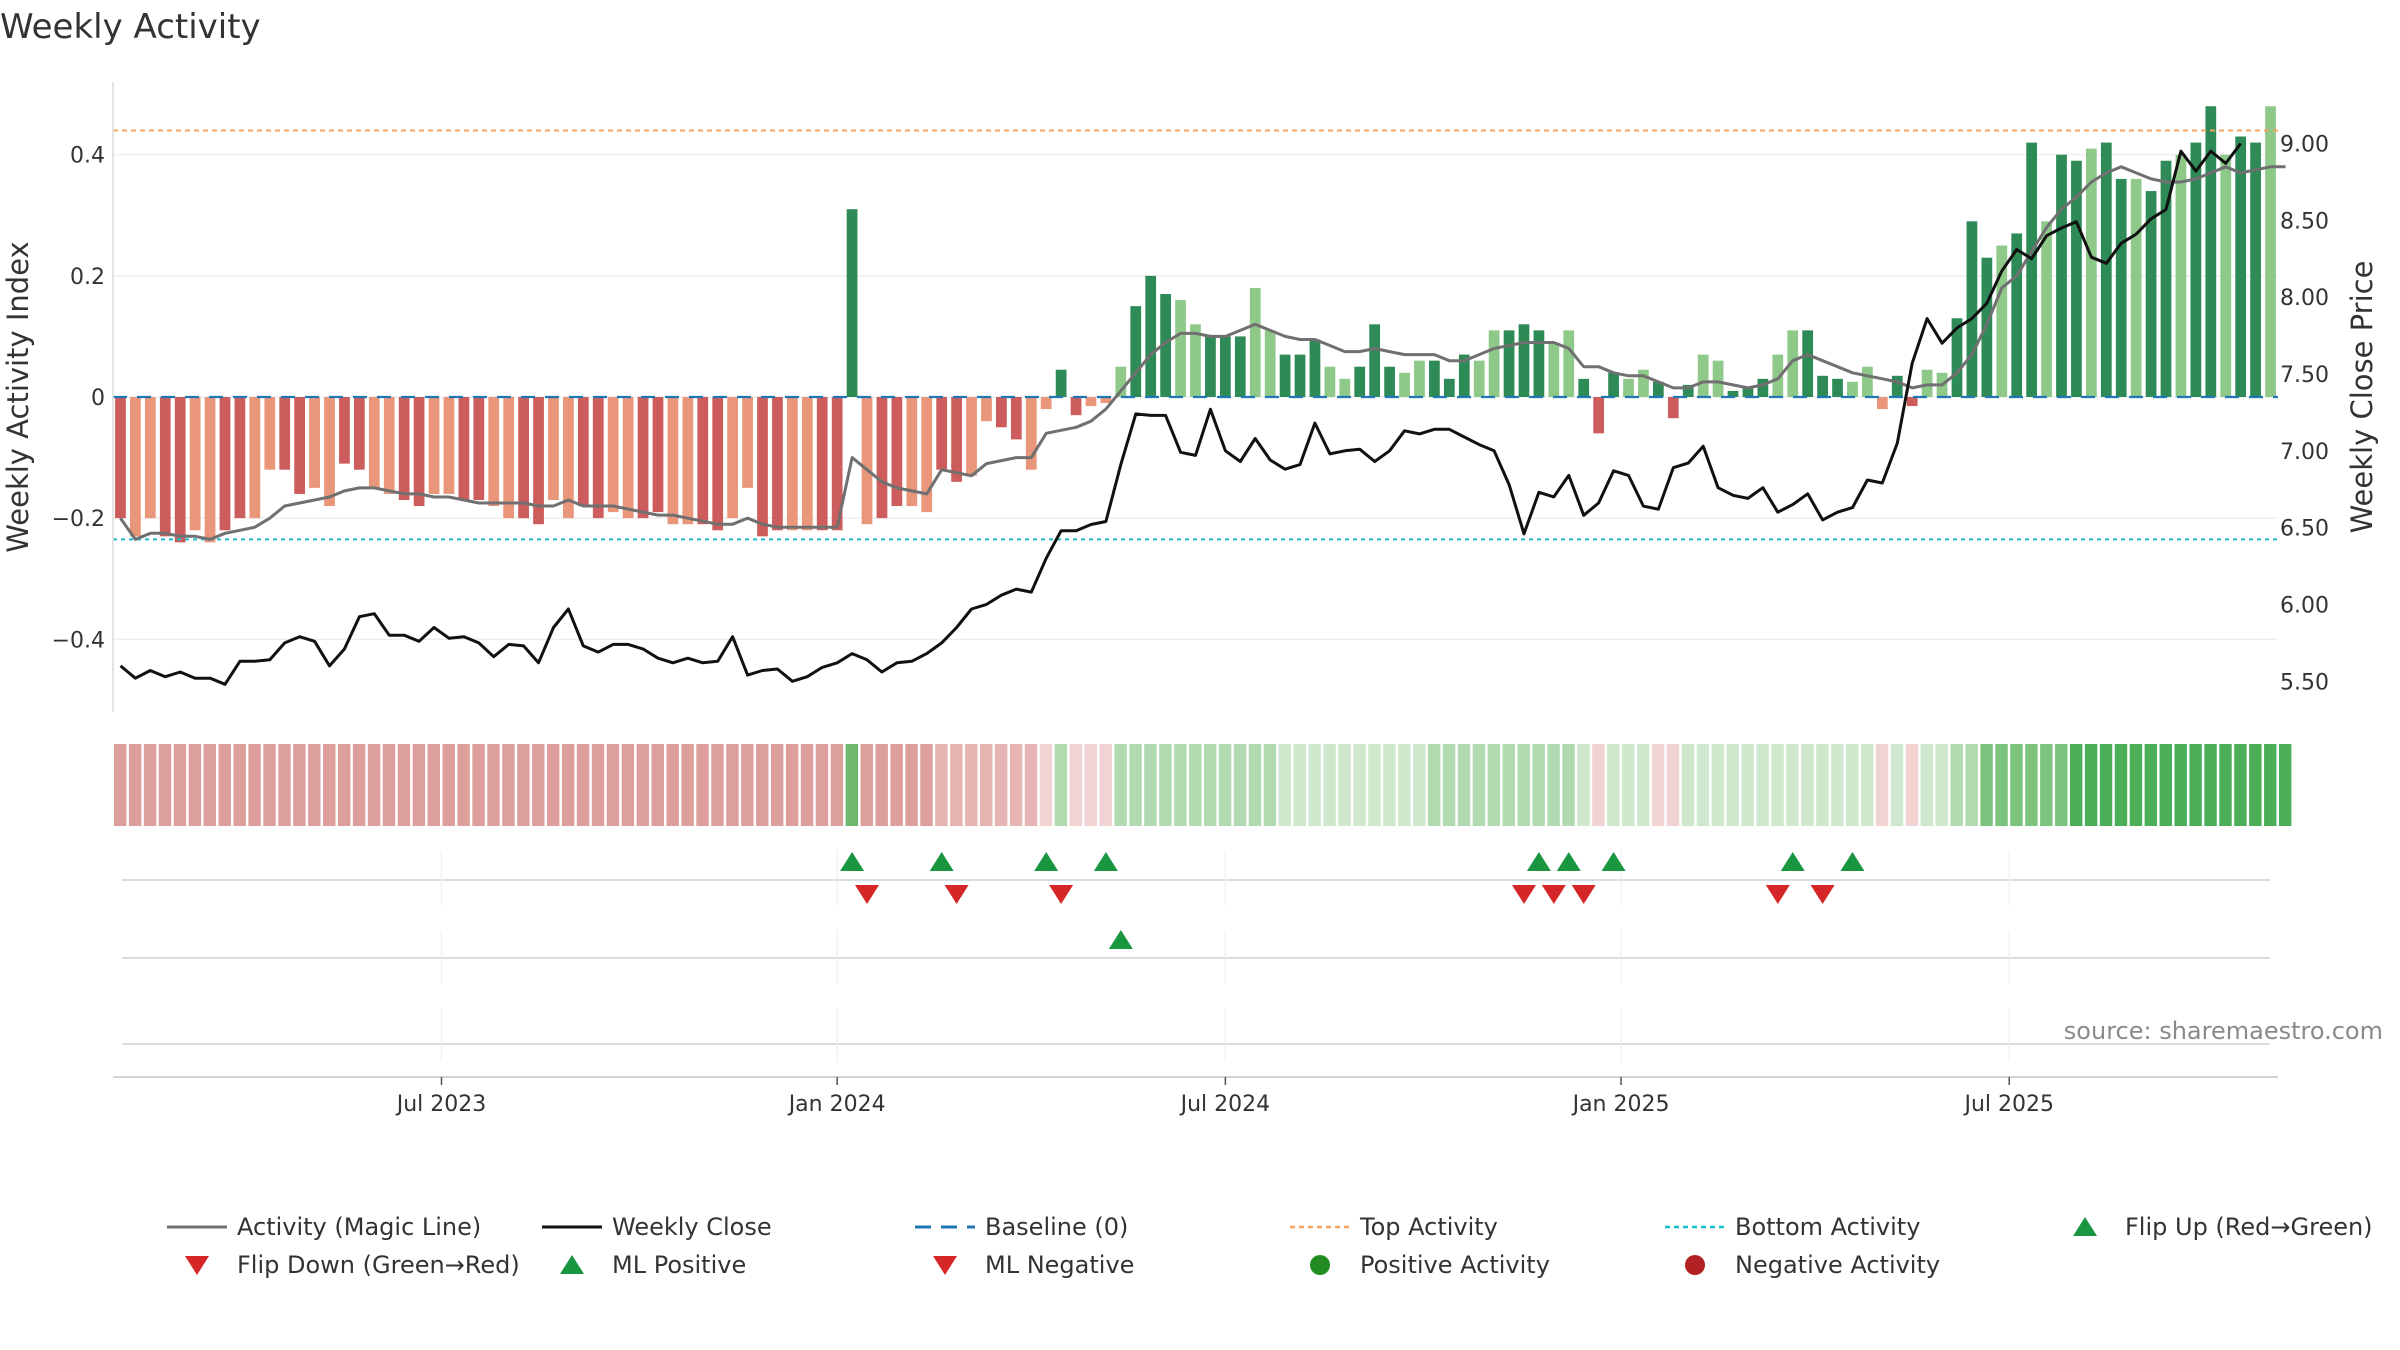 Image resolution: width=2400 pixels, height=1350 pixels. Describe the element at coordinates (692, 1227) in the screenshot. I see `legend-label: Weekly Close` at that location.